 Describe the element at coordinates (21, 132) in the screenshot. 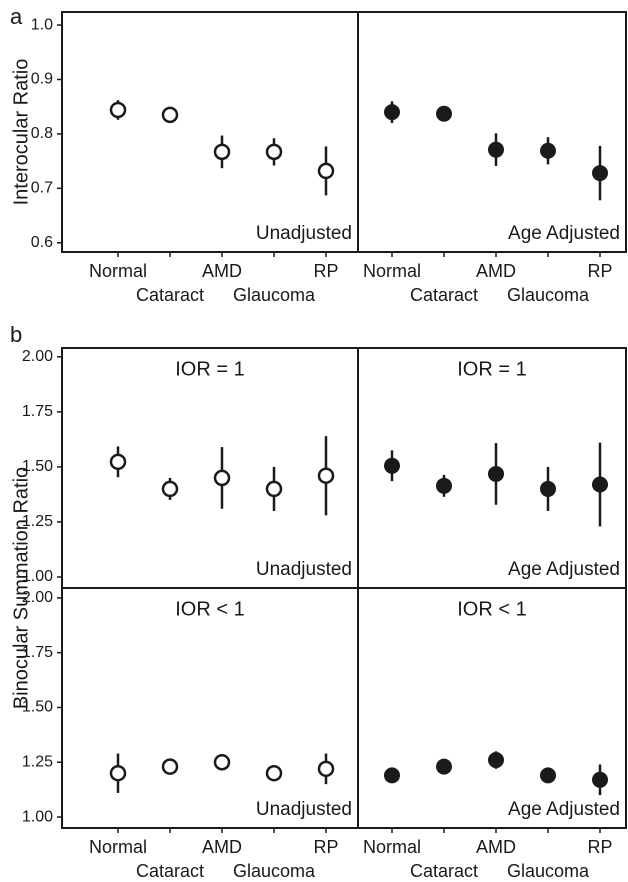

I see `y-axis-title: Interocular Ratio` at that location.